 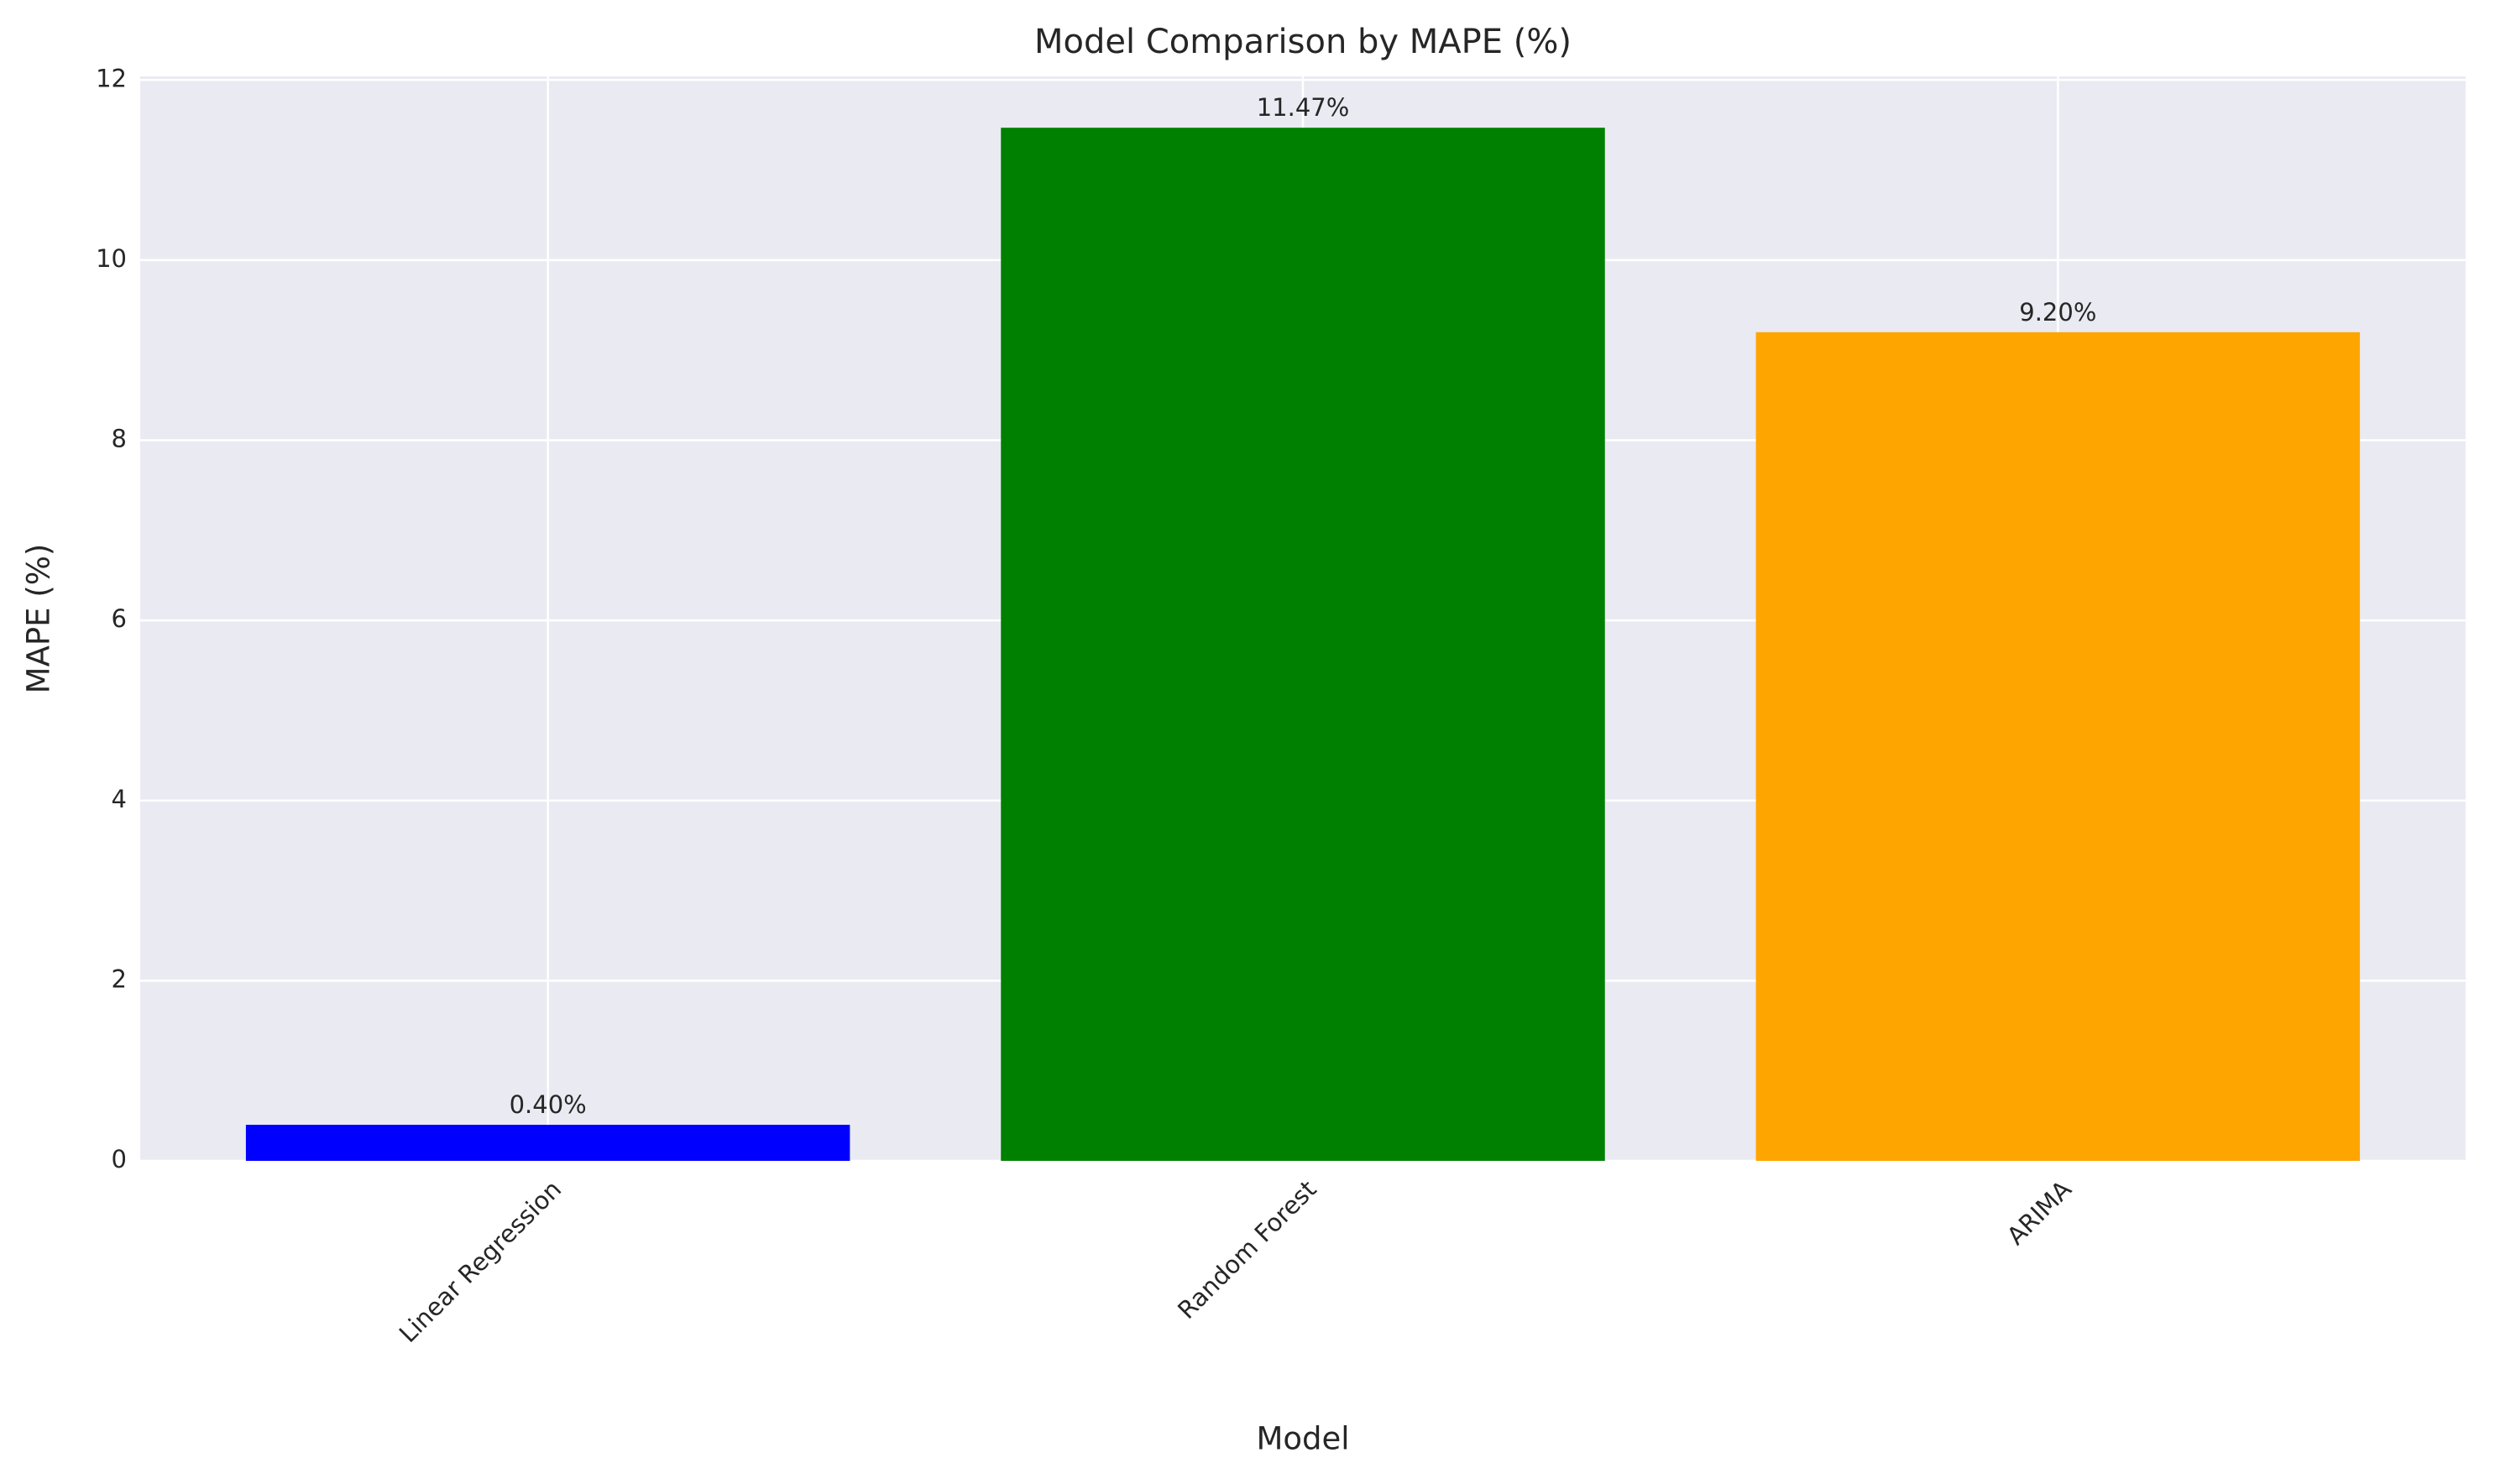 What do you see at coordinates (39, 619) in the screenshot?
I see `y-axis-label: MAPE (%)` at bounding box center [39, 619].